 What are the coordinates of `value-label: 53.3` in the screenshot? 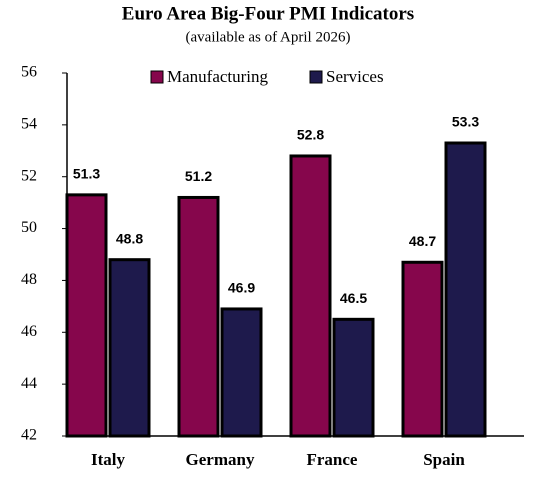 It's located at (465, 122).